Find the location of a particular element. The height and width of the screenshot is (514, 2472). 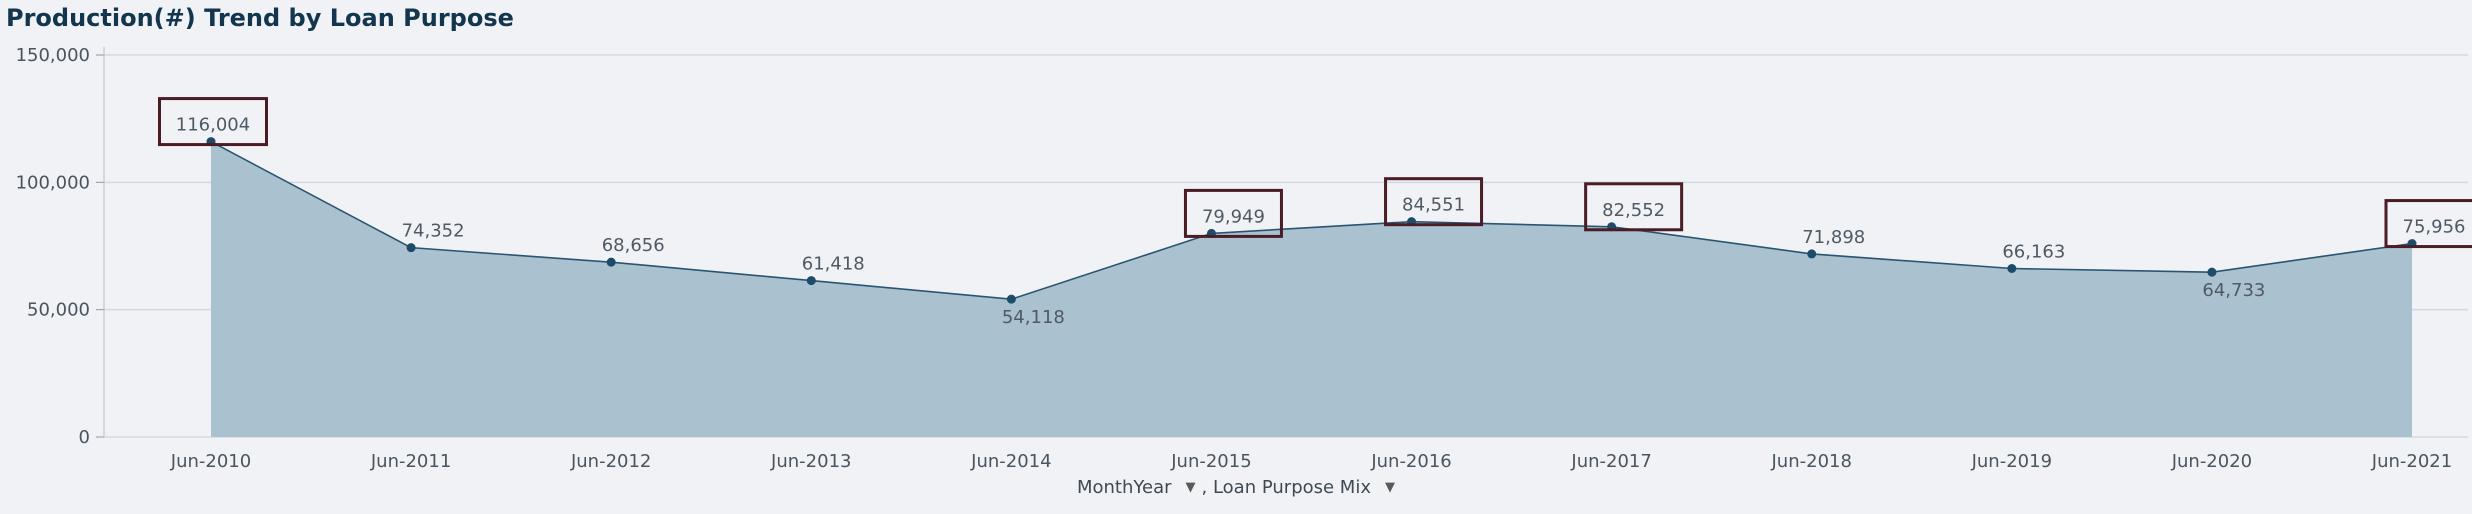

data-label: 79,949 is located at coordinates (1233, 216).